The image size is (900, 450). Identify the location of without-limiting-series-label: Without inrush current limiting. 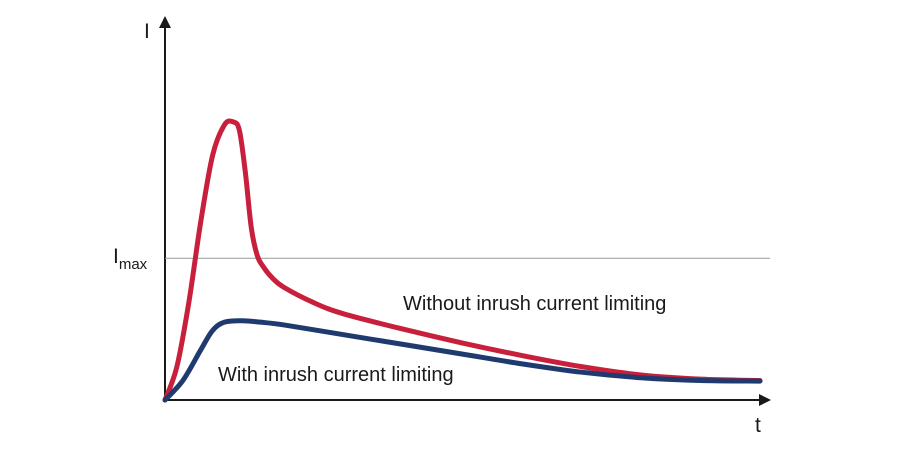
(534, 304).